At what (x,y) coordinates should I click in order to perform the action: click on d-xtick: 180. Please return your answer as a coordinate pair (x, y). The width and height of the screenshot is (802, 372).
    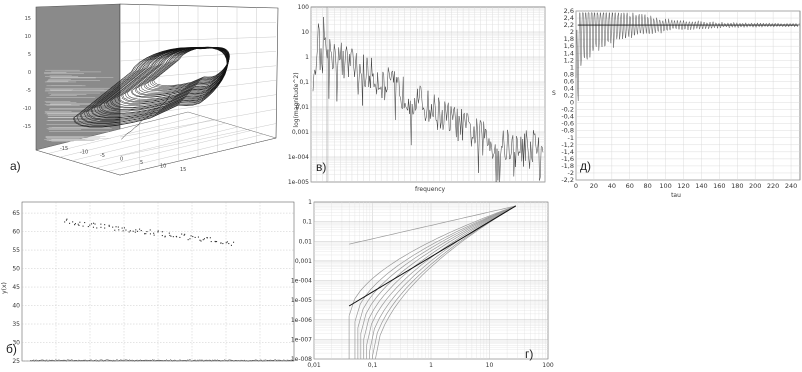
    Looking at the image, I should click on (737, 186).